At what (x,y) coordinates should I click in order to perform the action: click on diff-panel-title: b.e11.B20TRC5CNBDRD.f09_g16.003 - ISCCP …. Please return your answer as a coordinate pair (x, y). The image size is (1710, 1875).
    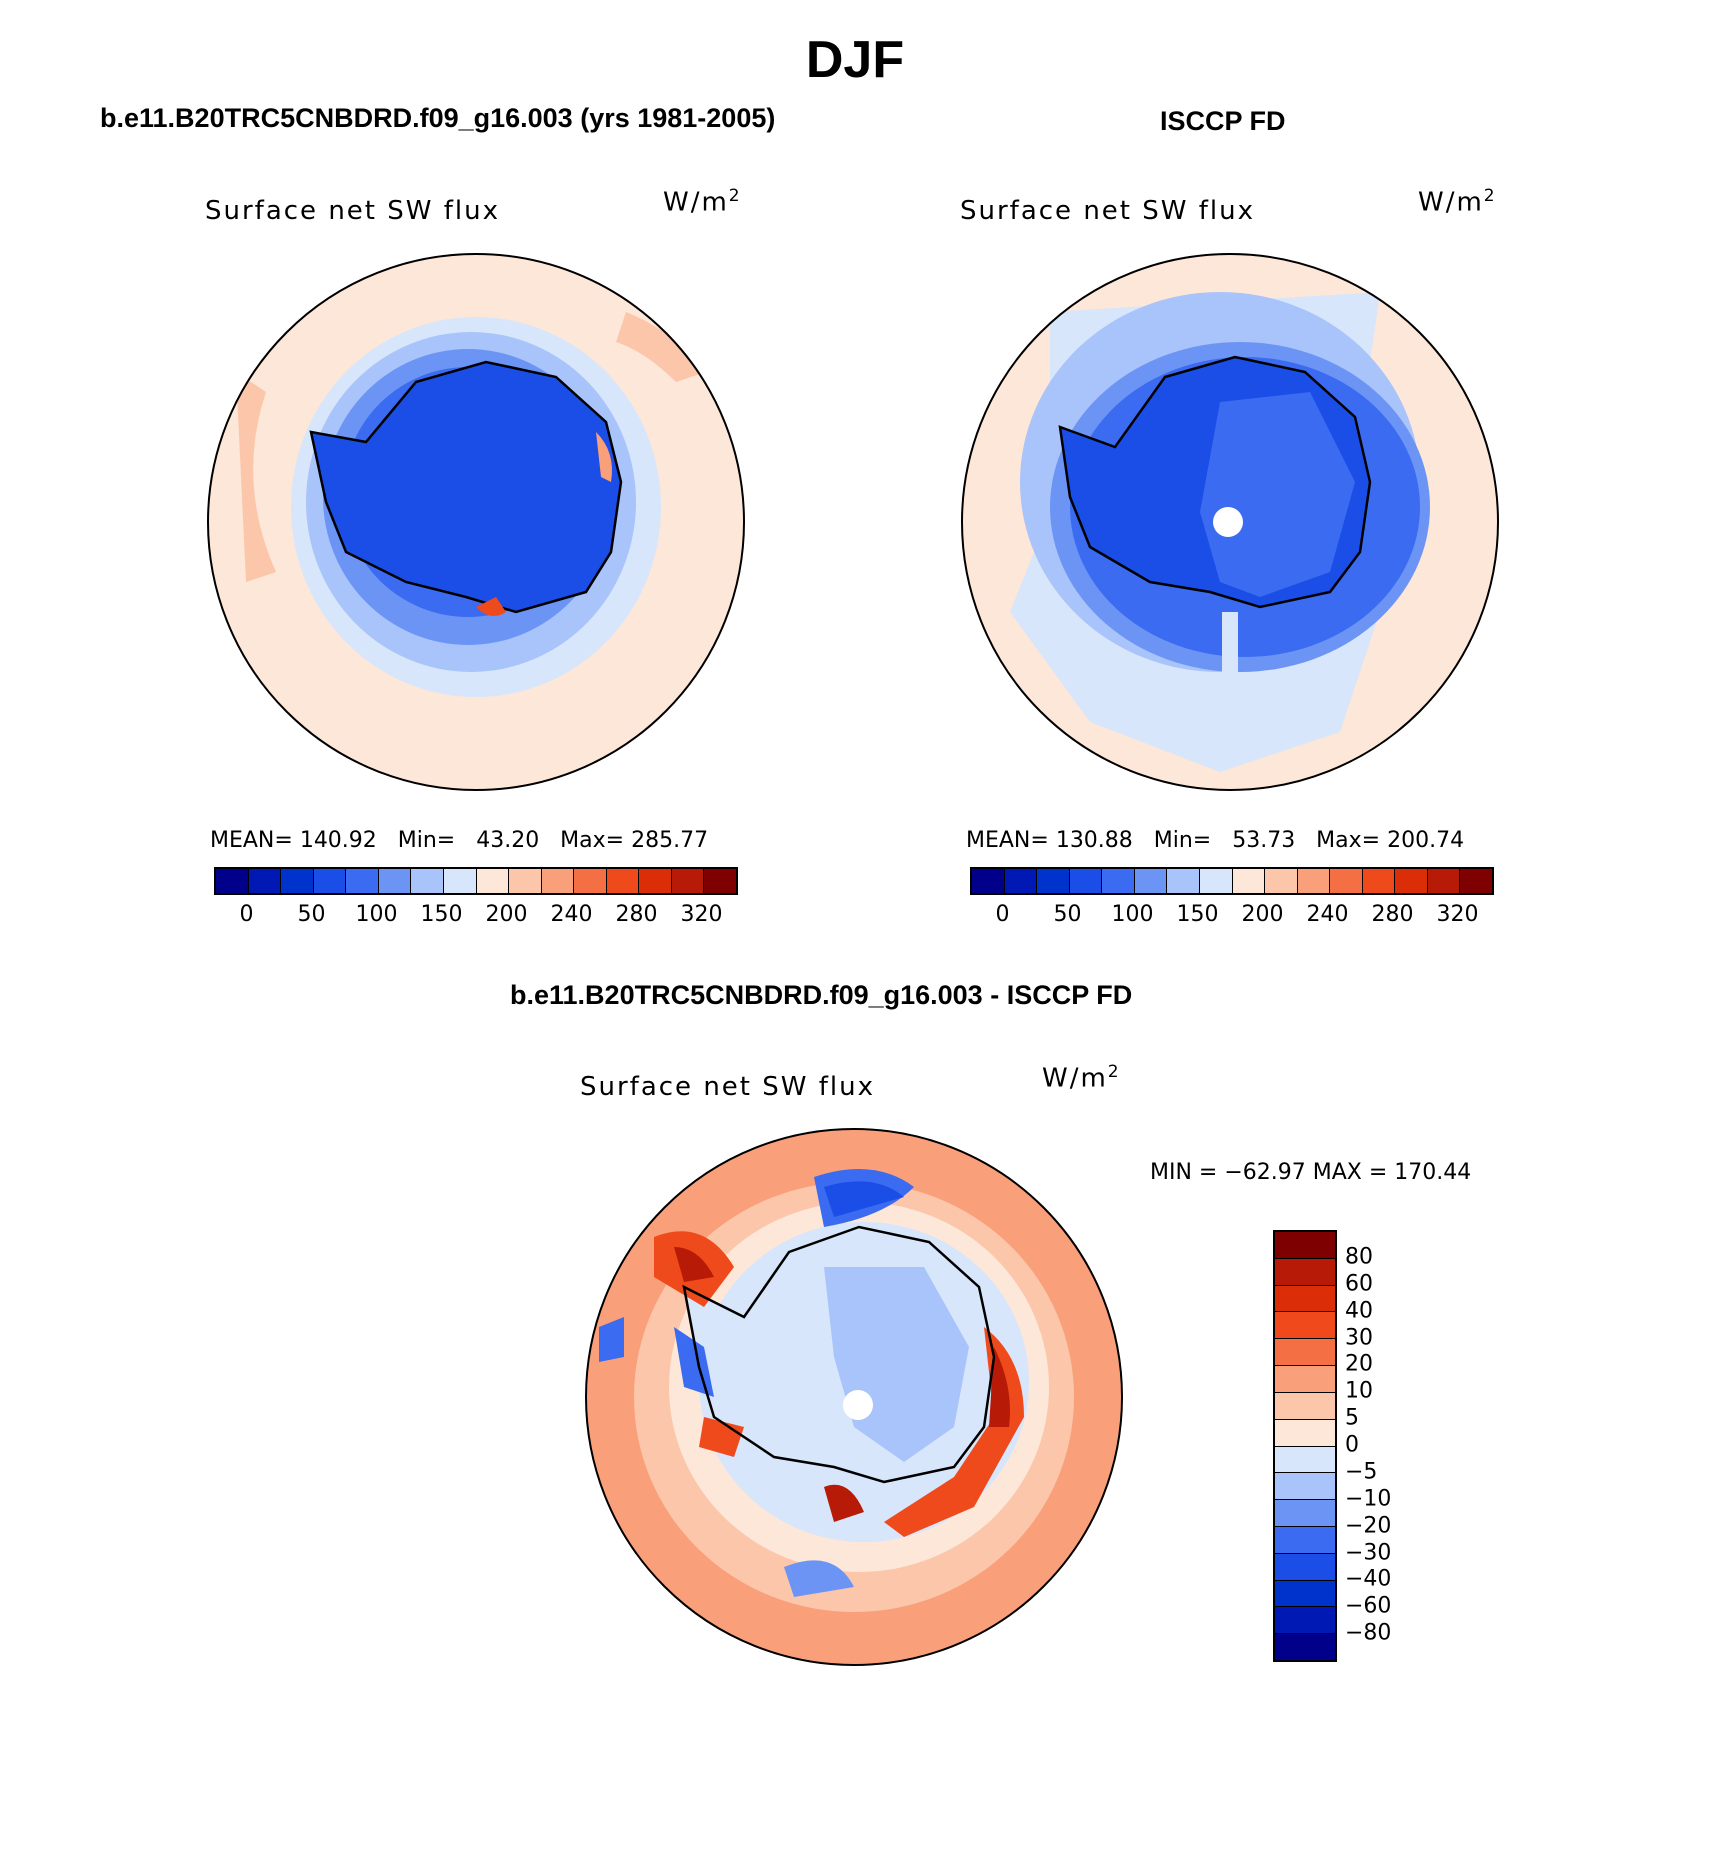
    Looking at the image, I should click on (821, 995).